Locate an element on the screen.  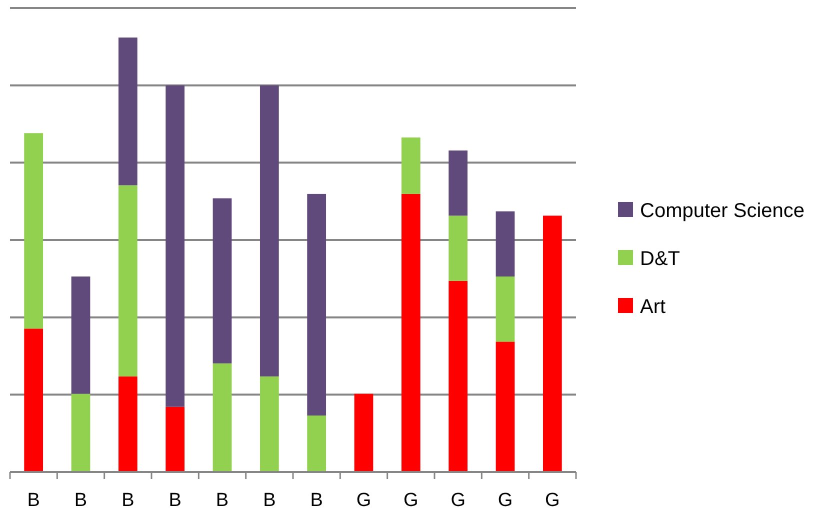
legend-label: Computer Science is located at coordinates (722, 211).